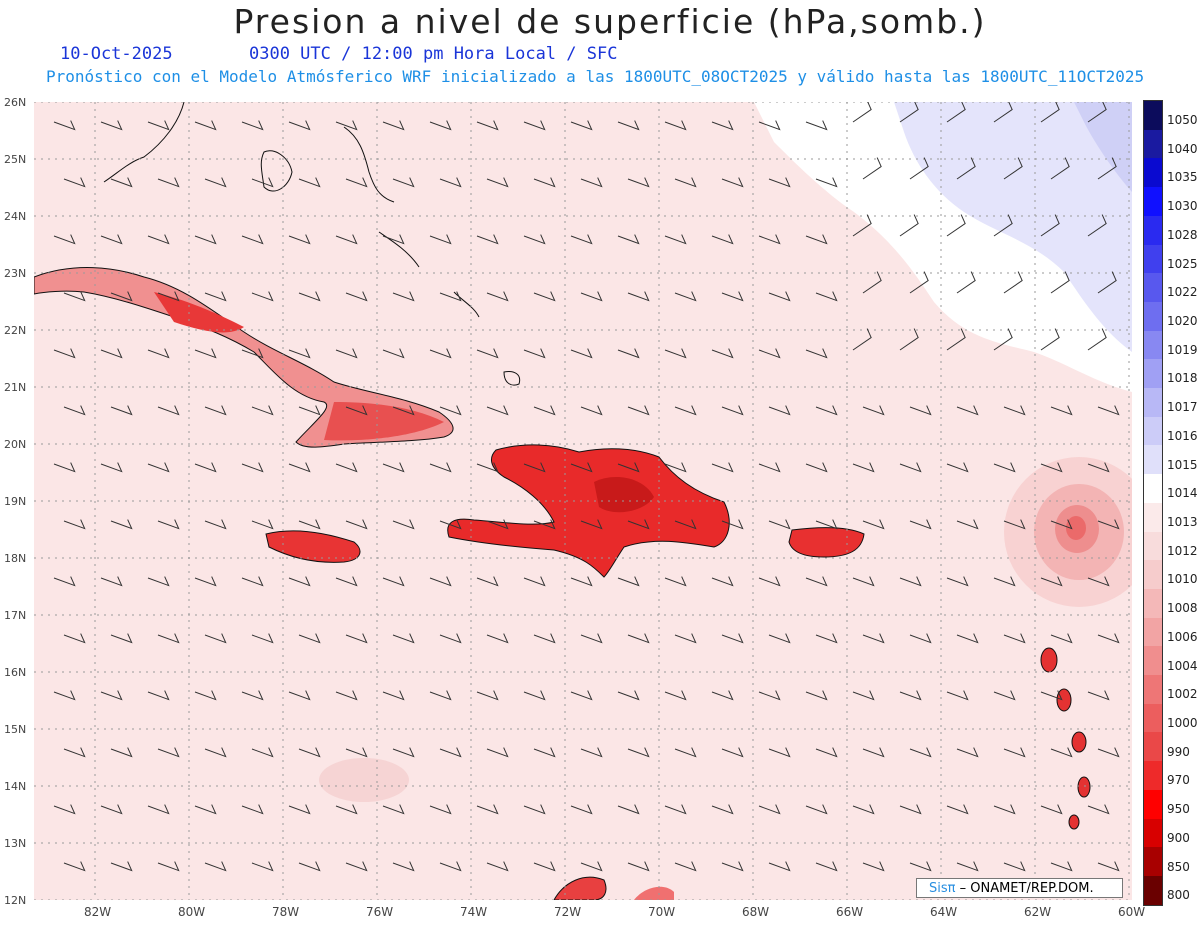 The width and height of the screenshot is (1200, 927). What do you see at coordinates (1182, 292) in the screenshot?
I see `colorbar-label: 1022` at bounding box center [1182, 292].